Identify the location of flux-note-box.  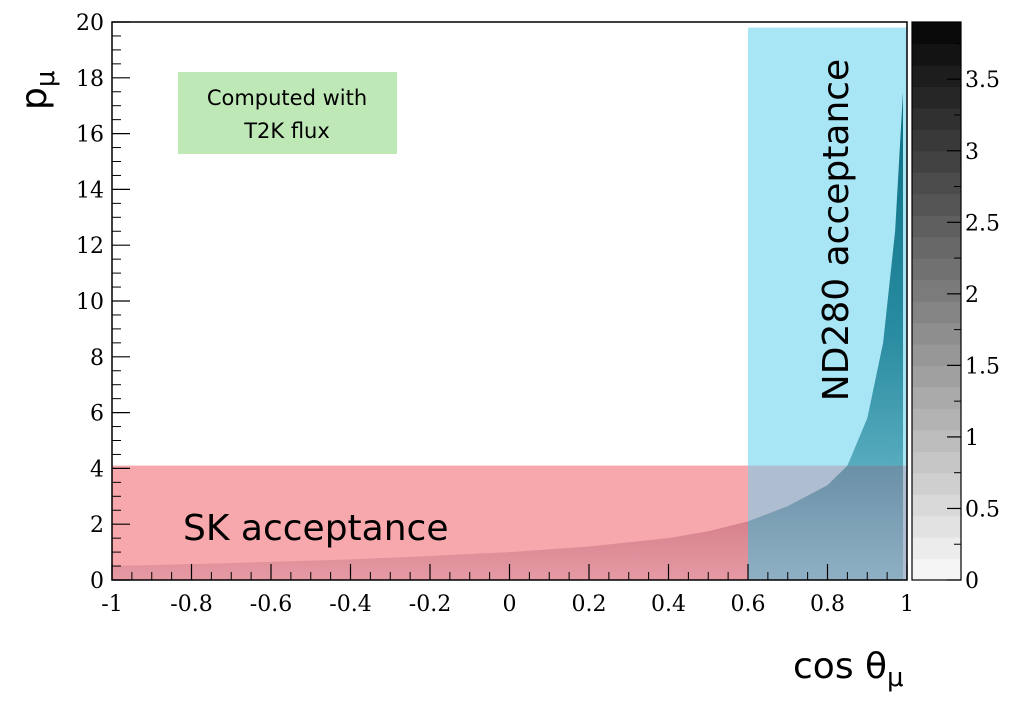
(287, 113).